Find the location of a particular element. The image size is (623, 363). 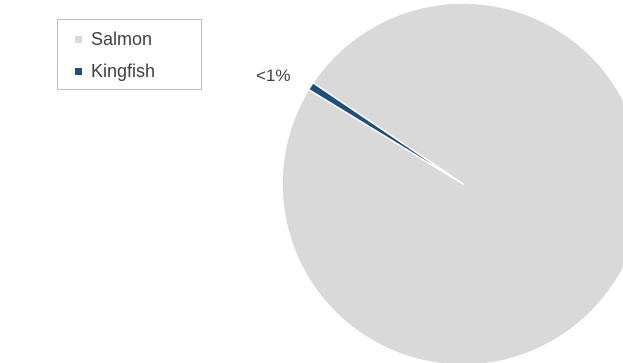

legend-label-salmon: Salmon is located at coordinates (122, 39).